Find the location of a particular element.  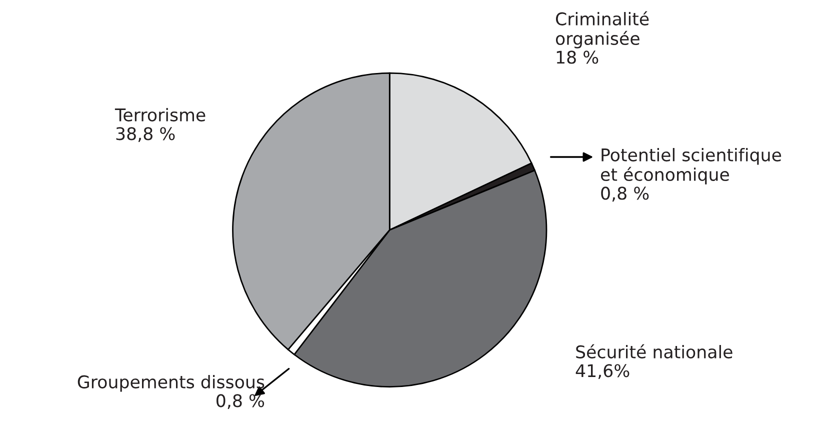

slice-label: Groupements dissous is located at coordinates (171, 383).